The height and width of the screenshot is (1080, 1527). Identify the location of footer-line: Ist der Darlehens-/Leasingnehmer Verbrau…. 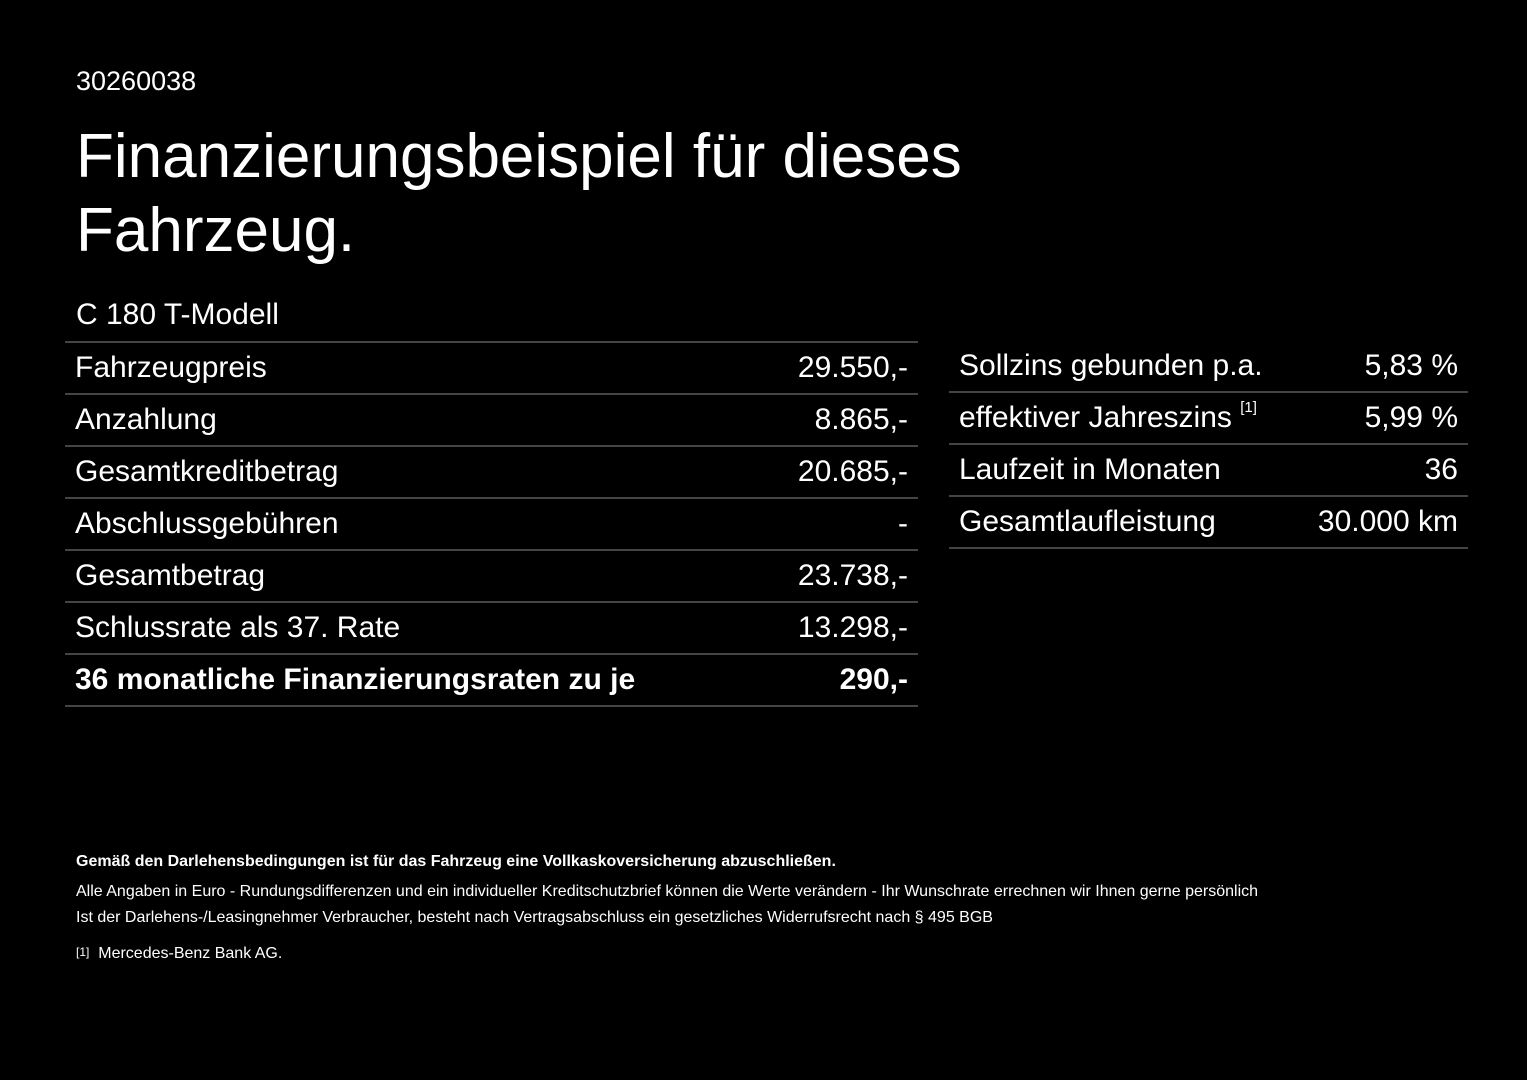
(534, 917).